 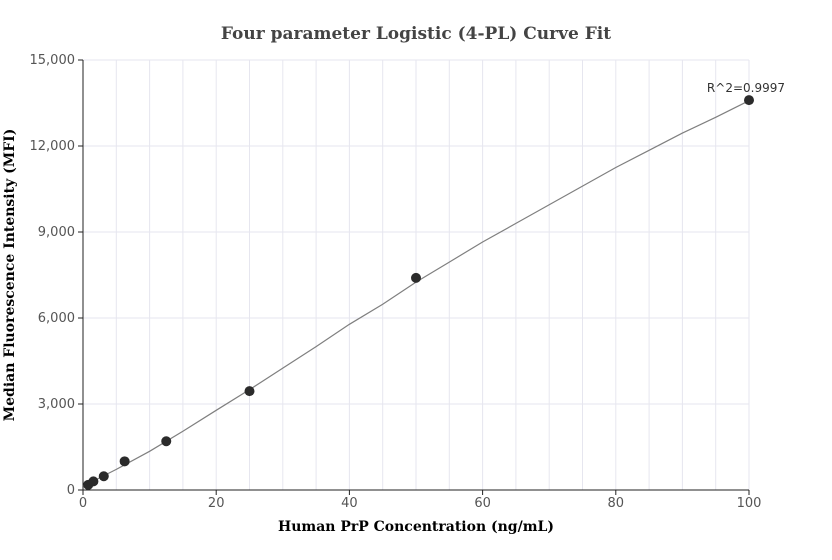 I want to click on x-tick-label: 80, so click(x=616, y=503).